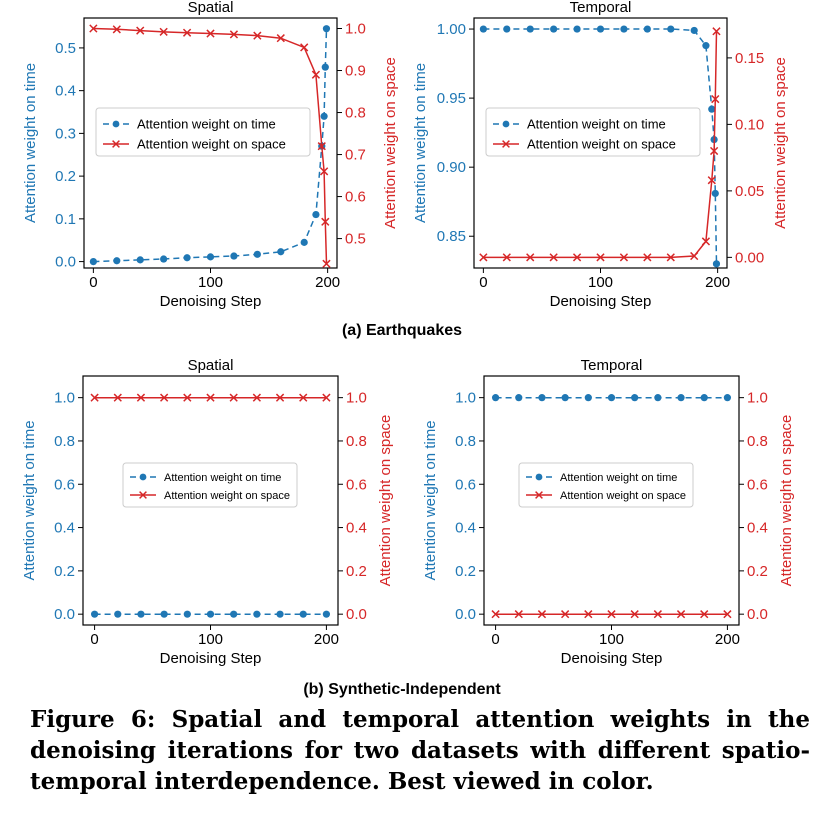  I want to click on y-right-tick-label: 0.05, so click(749, 191).